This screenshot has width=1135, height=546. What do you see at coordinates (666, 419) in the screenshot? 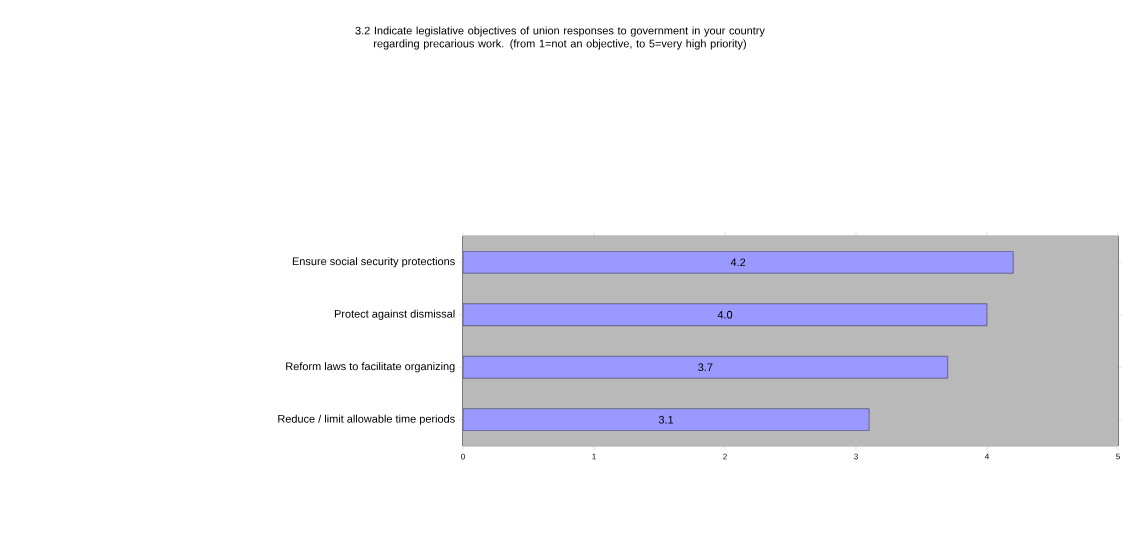
I see `data-label: 3.1` at bounding box center [666, 419].